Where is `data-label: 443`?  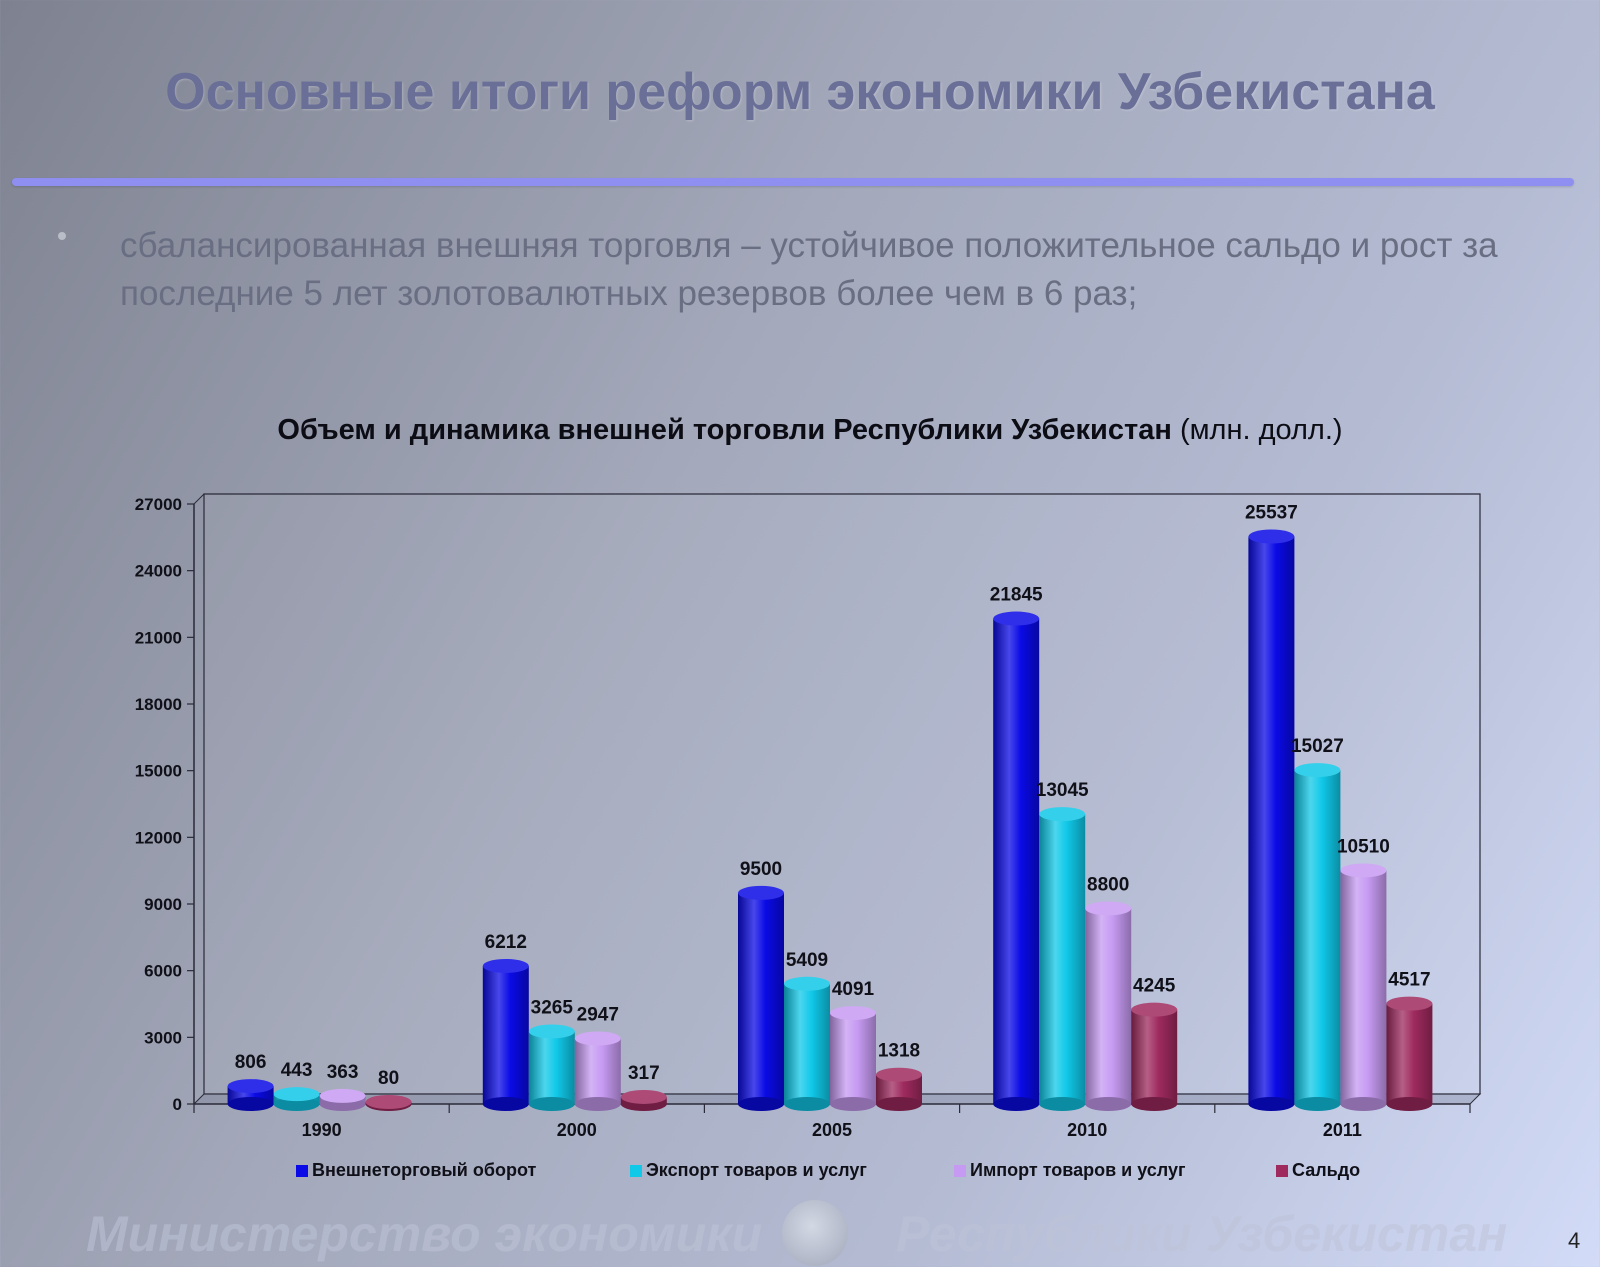 data-label: 443 is located at coordinates (297, 1070).